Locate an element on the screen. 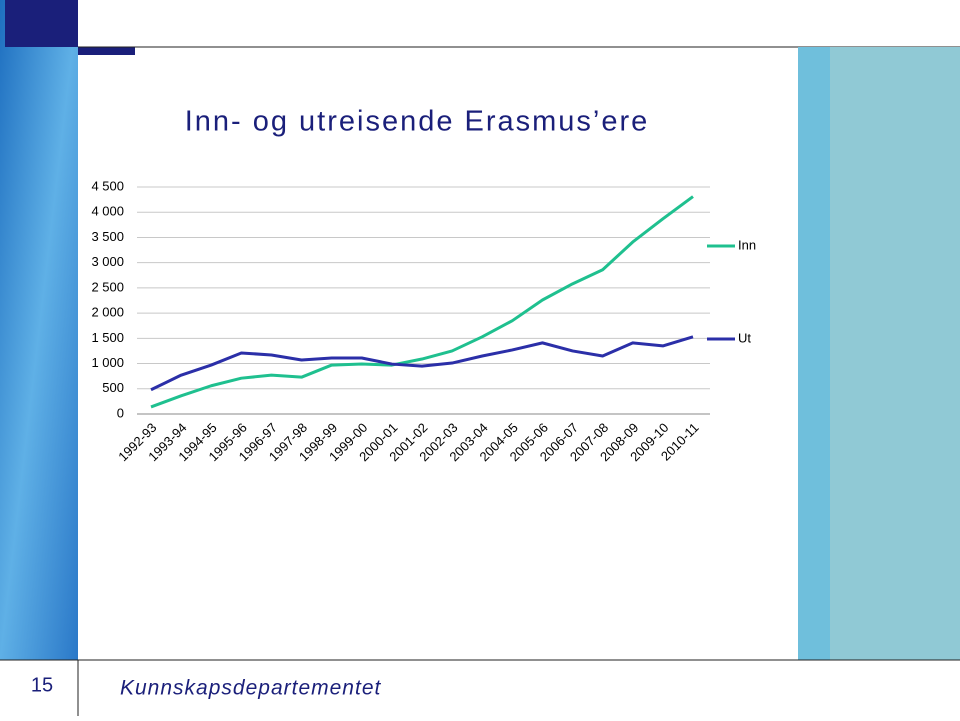 This screenshot has height=721, width=960. right-panel is located at coordinates (895, 353).